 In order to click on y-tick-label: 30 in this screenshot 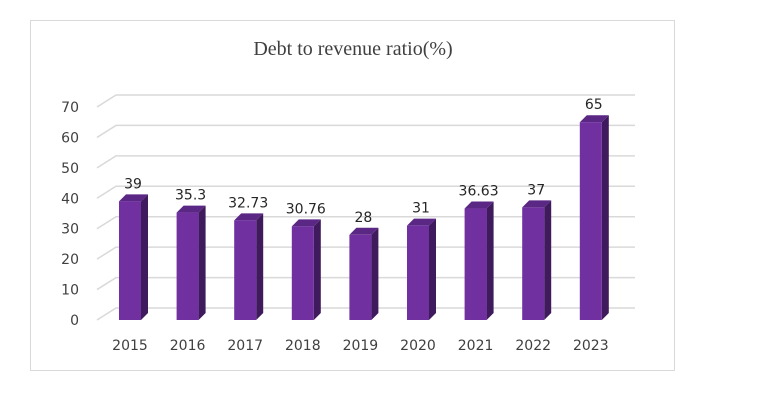, I will do `click(70, 230)`.